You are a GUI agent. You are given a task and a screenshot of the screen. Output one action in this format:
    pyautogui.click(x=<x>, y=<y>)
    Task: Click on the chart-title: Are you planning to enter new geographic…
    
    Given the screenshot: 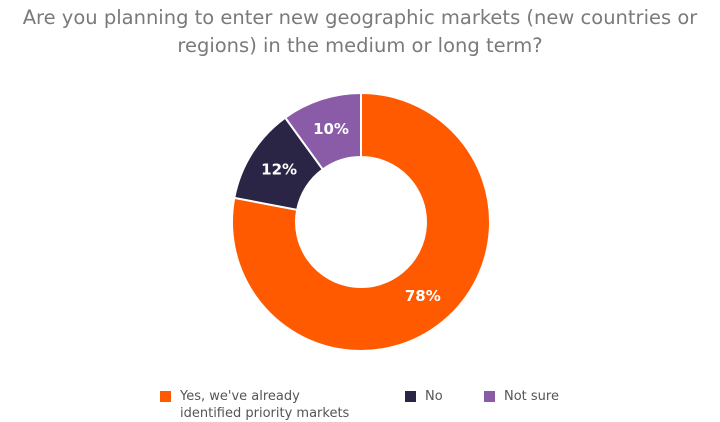 What is the action you would take?
    pyautogui.click(x=360, y=31)
    